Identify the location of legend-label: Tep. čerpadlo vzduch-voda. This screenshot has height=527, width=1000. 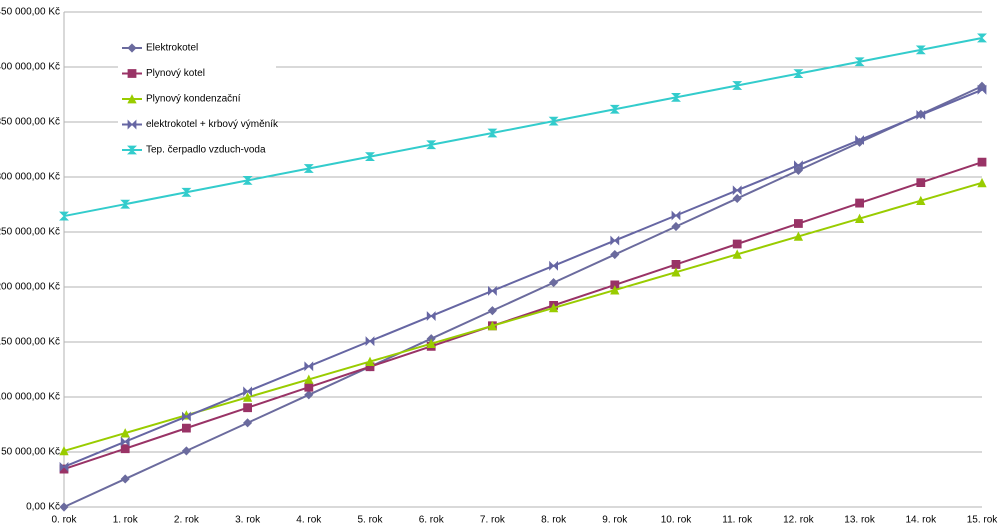
(206, 150).